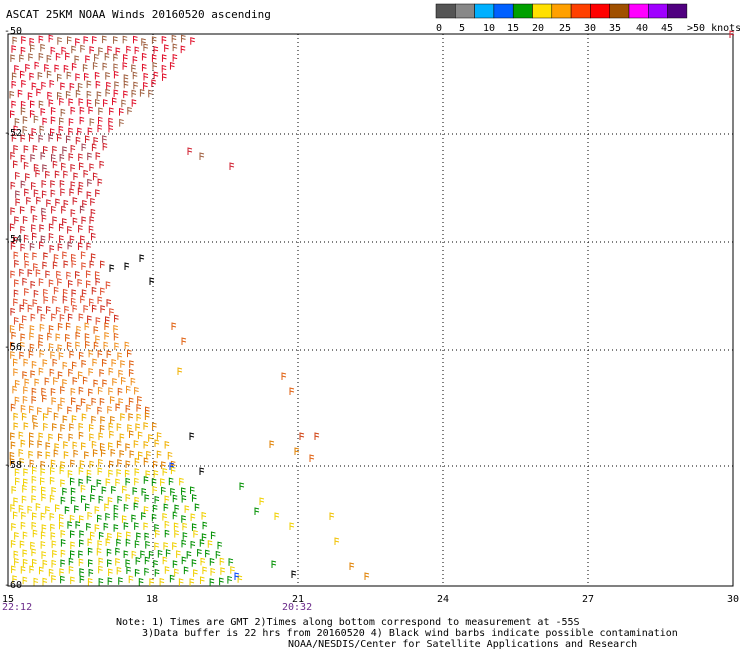  What do you see at coordinates (667, 28) in the screenshot?
I see `scale-label: 45` at bounding box center [667, 28].